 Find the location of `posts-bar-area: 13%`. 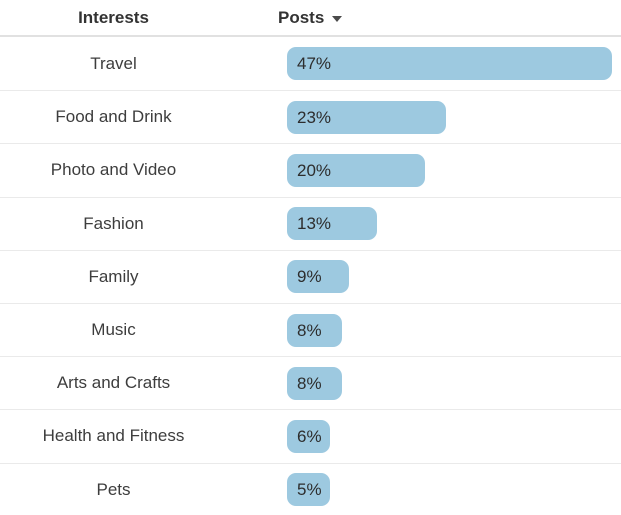

posts-bar-area: 13% is located at coordinates (449, 224).